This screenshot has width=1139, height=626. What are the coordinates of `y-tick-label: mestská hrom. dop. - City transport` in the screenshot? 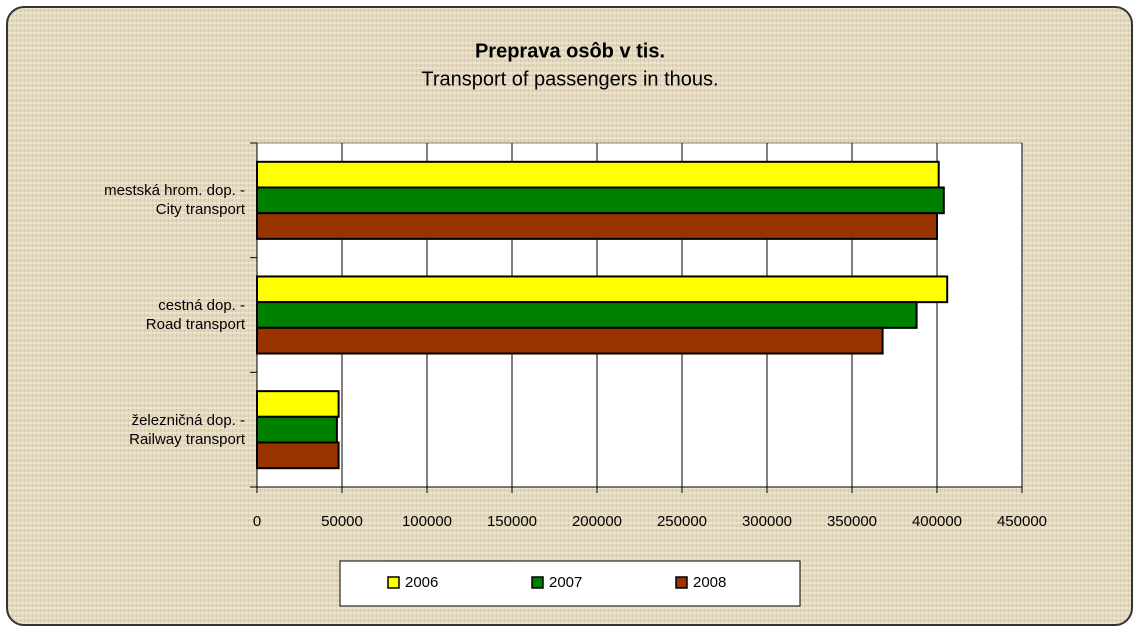 It's located at (174, 200).